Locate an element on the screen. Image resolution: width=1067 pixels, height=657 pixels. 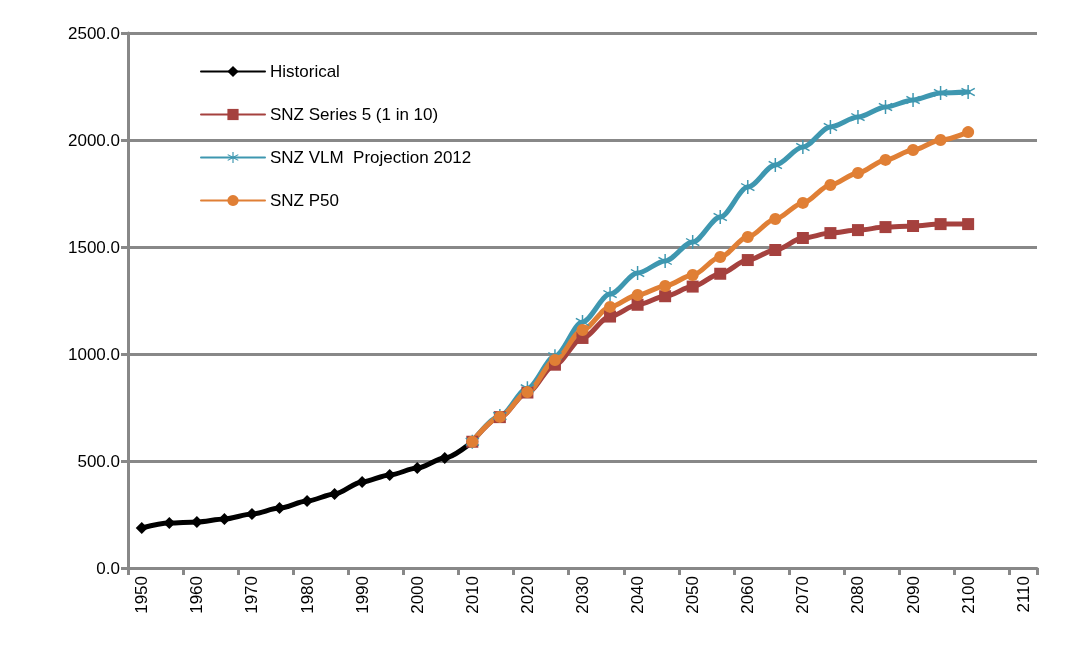
x-tick-label: 1980 is located at coordinates (307, 595).